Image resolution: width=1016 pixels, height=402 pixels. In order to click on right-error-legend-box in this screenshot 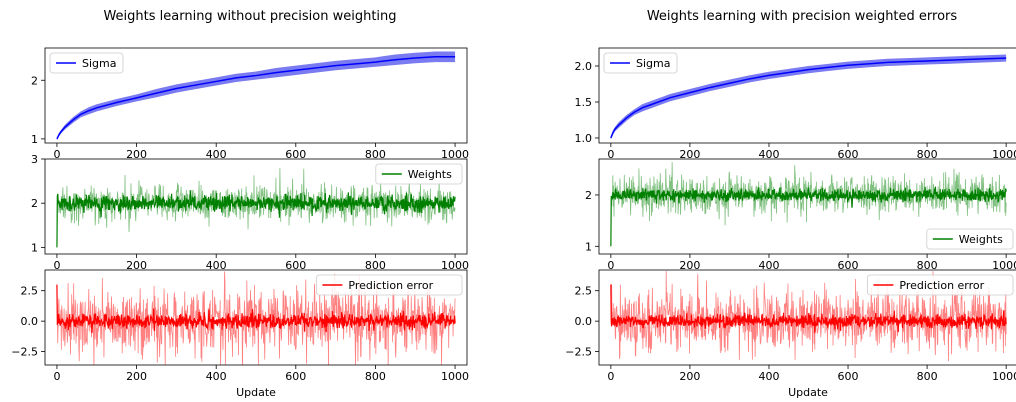, I will do `click(940, 285)`.